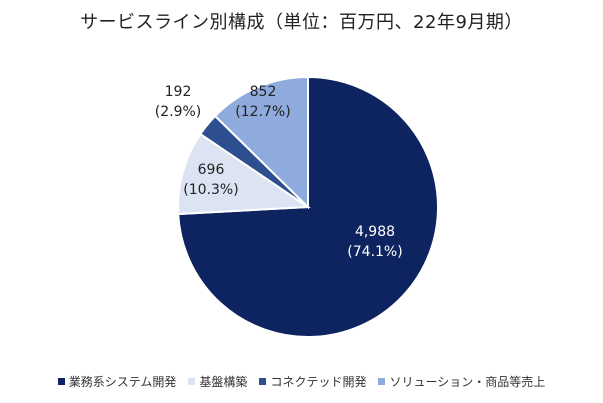  I want to click on slice-percent-label-4: (12.7%), so click(262, 112).